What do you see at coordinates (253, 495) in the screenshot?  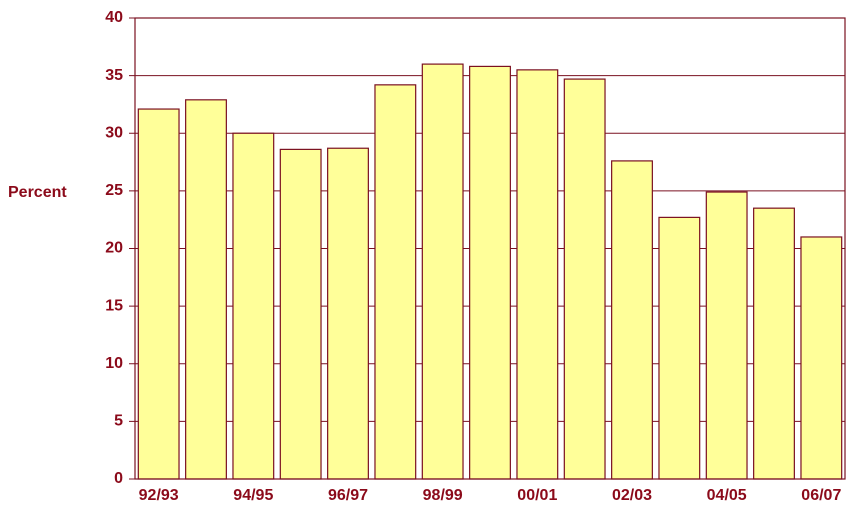 I see `x-tick-label: 94/95` at bounding box center [253, 495].